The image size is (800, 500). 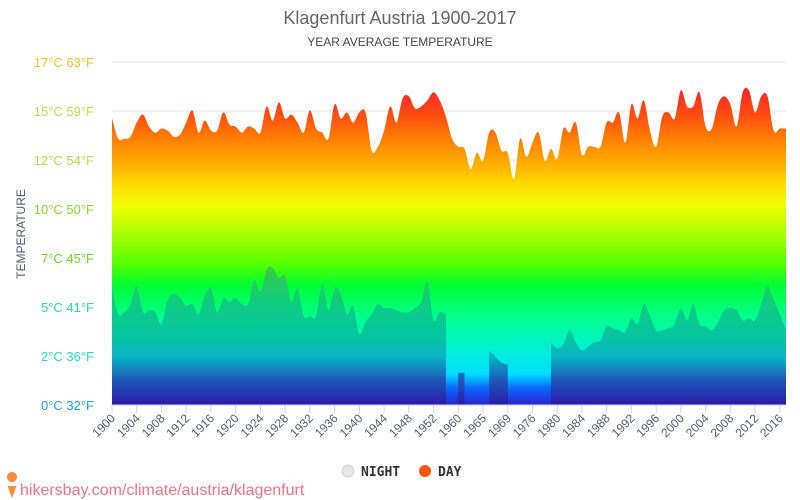 What do you see at coordinates (64, 62) in the screenshot?
I see `y-tick-label: 17°C 63°F` at bounding box center [64, 62].